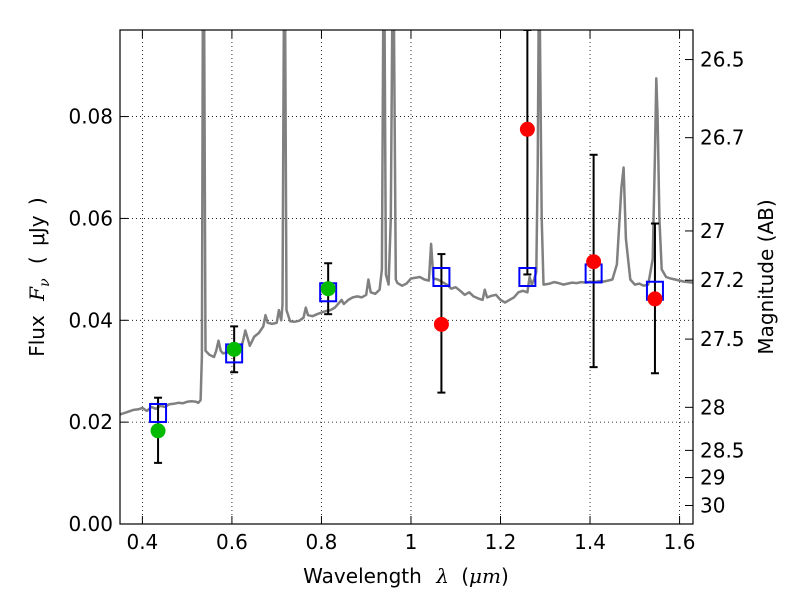  I want to click on right-tick-label: 27.2, so click(722, 280).